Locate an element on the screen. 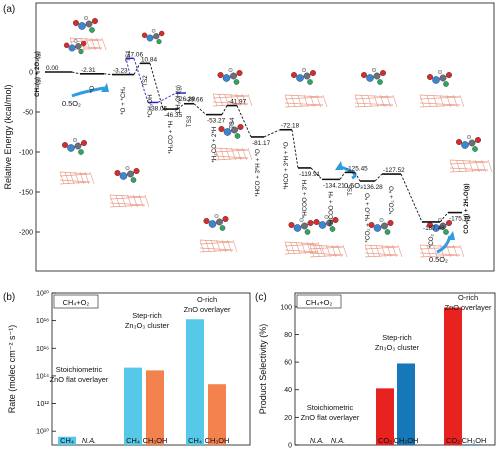 This screenshot has width=500, height=460. species-label: *O + *CH₄ is located at coordinates (123, 100).